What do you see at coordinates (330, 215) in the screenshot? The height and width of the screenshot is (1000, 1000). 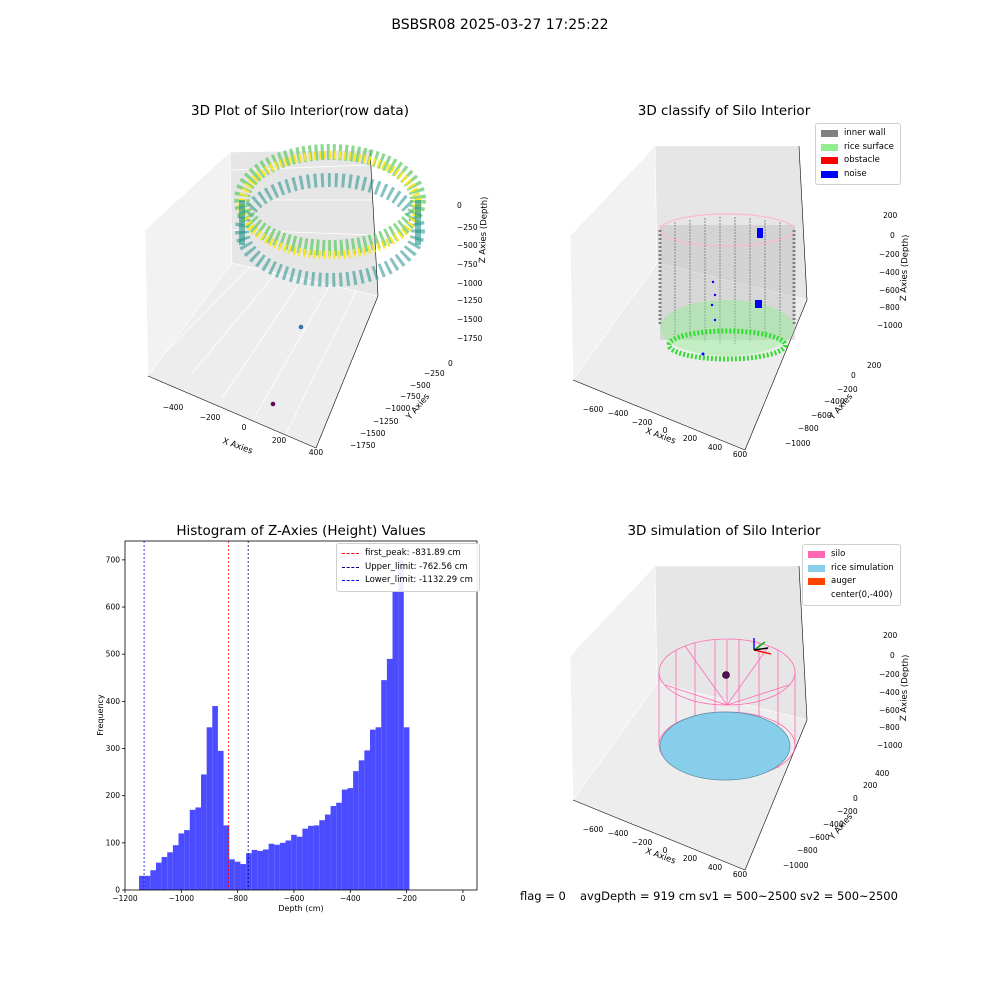 I see `raw-point-cloud` at bounding box center [330, 215].